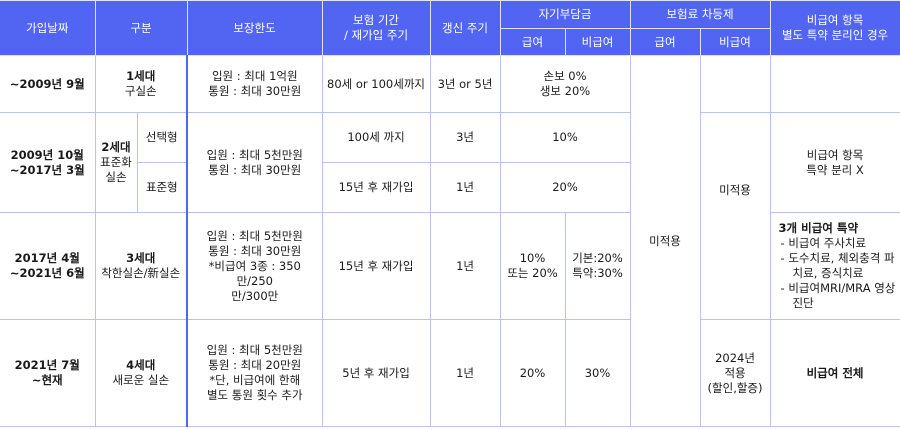 The image size is (900, 430). I want to click on gen2-option-standard: 표준형, so click(162, 187).